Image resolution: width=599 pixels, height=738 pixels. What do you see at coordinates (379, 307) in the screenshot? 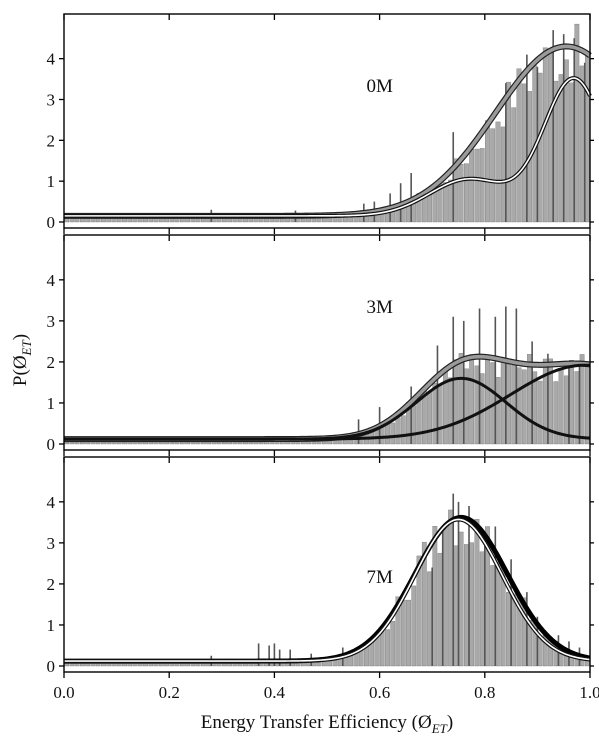
I see `panel-label: 3M` at bounding box center [379, 307].